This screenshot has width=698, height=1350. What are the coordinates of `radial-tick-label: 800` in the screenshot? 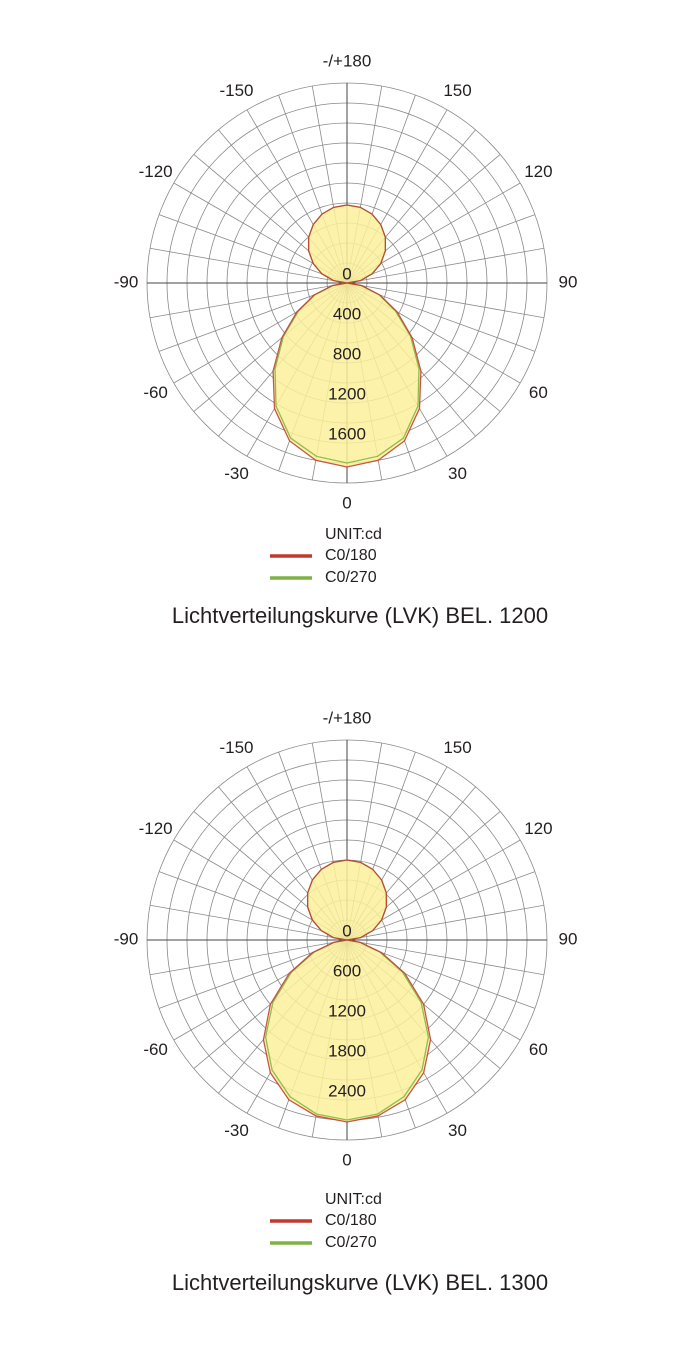 It's located at (347, 353).